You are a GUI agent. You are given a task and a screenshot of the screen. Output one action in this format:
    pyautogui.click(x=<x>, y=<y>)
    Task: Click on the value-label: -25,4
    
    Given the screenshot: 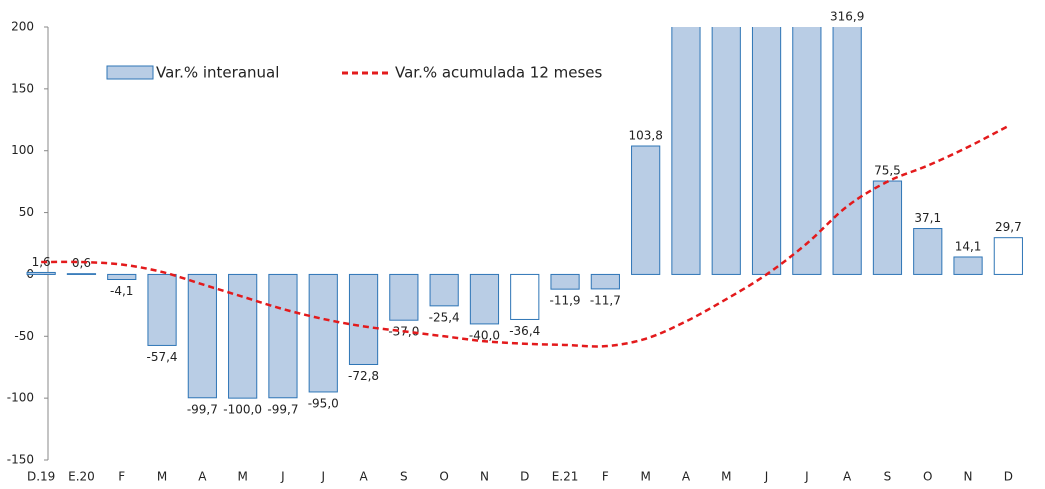 What is the action you would take?
    pyautogui.click(x=444, y=317)
    